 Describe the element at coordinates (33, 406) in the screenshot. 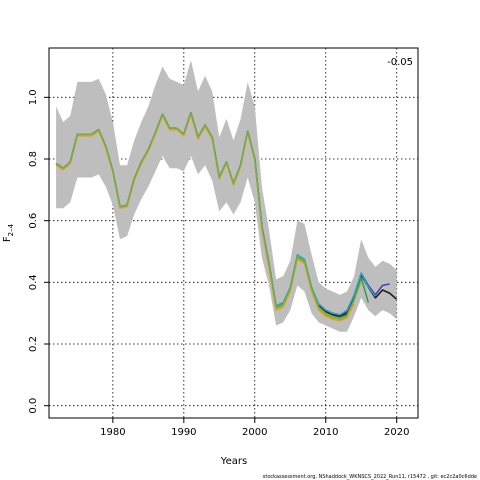

I see `y-tick-label: 0.0` at that location.